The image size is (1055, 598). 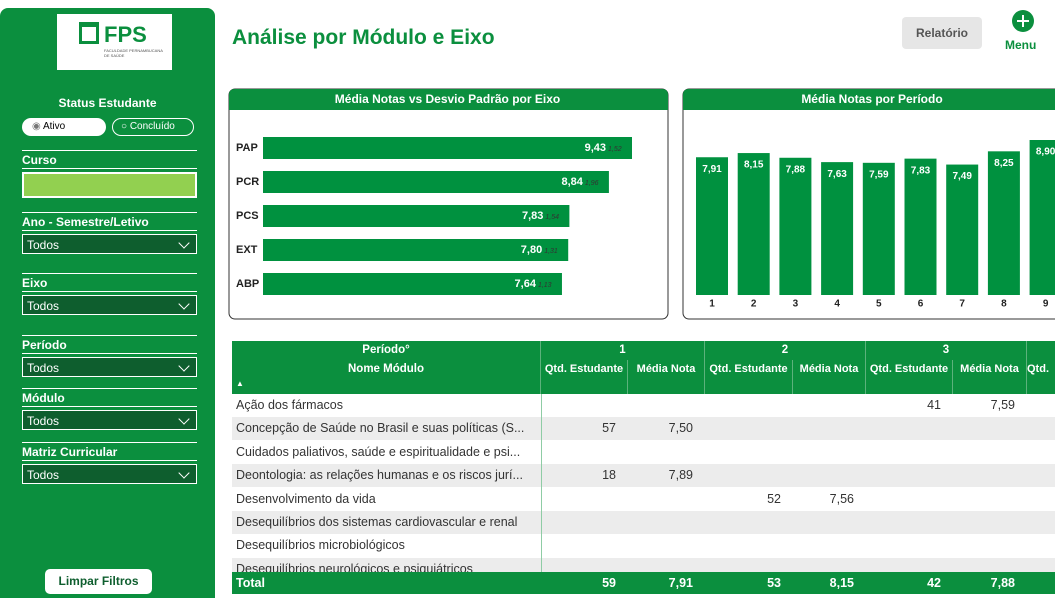 What do you see at coordinates (1041, 350) in the screenshot?
I see `table-header-blank` at bounding box center [1041, 350].